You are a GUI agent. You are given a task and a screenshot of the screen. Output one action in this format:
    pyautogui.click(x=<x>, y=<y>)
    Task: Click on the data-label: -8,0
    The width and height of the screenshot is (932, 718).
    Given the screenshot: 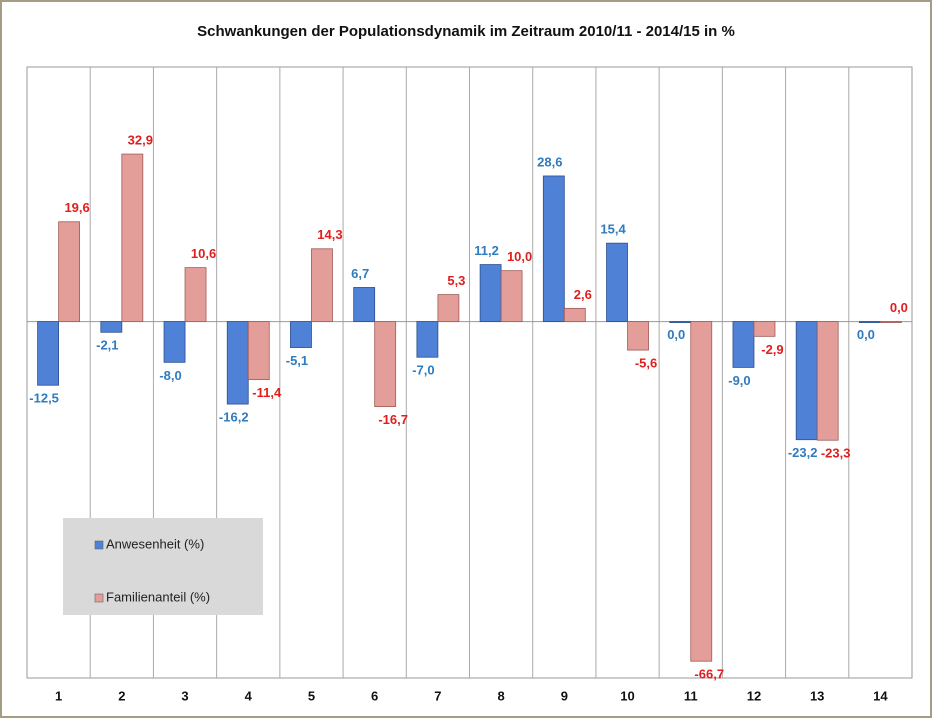 What is the action you would take?
    pyautogui.click(x=170, y=375)
    